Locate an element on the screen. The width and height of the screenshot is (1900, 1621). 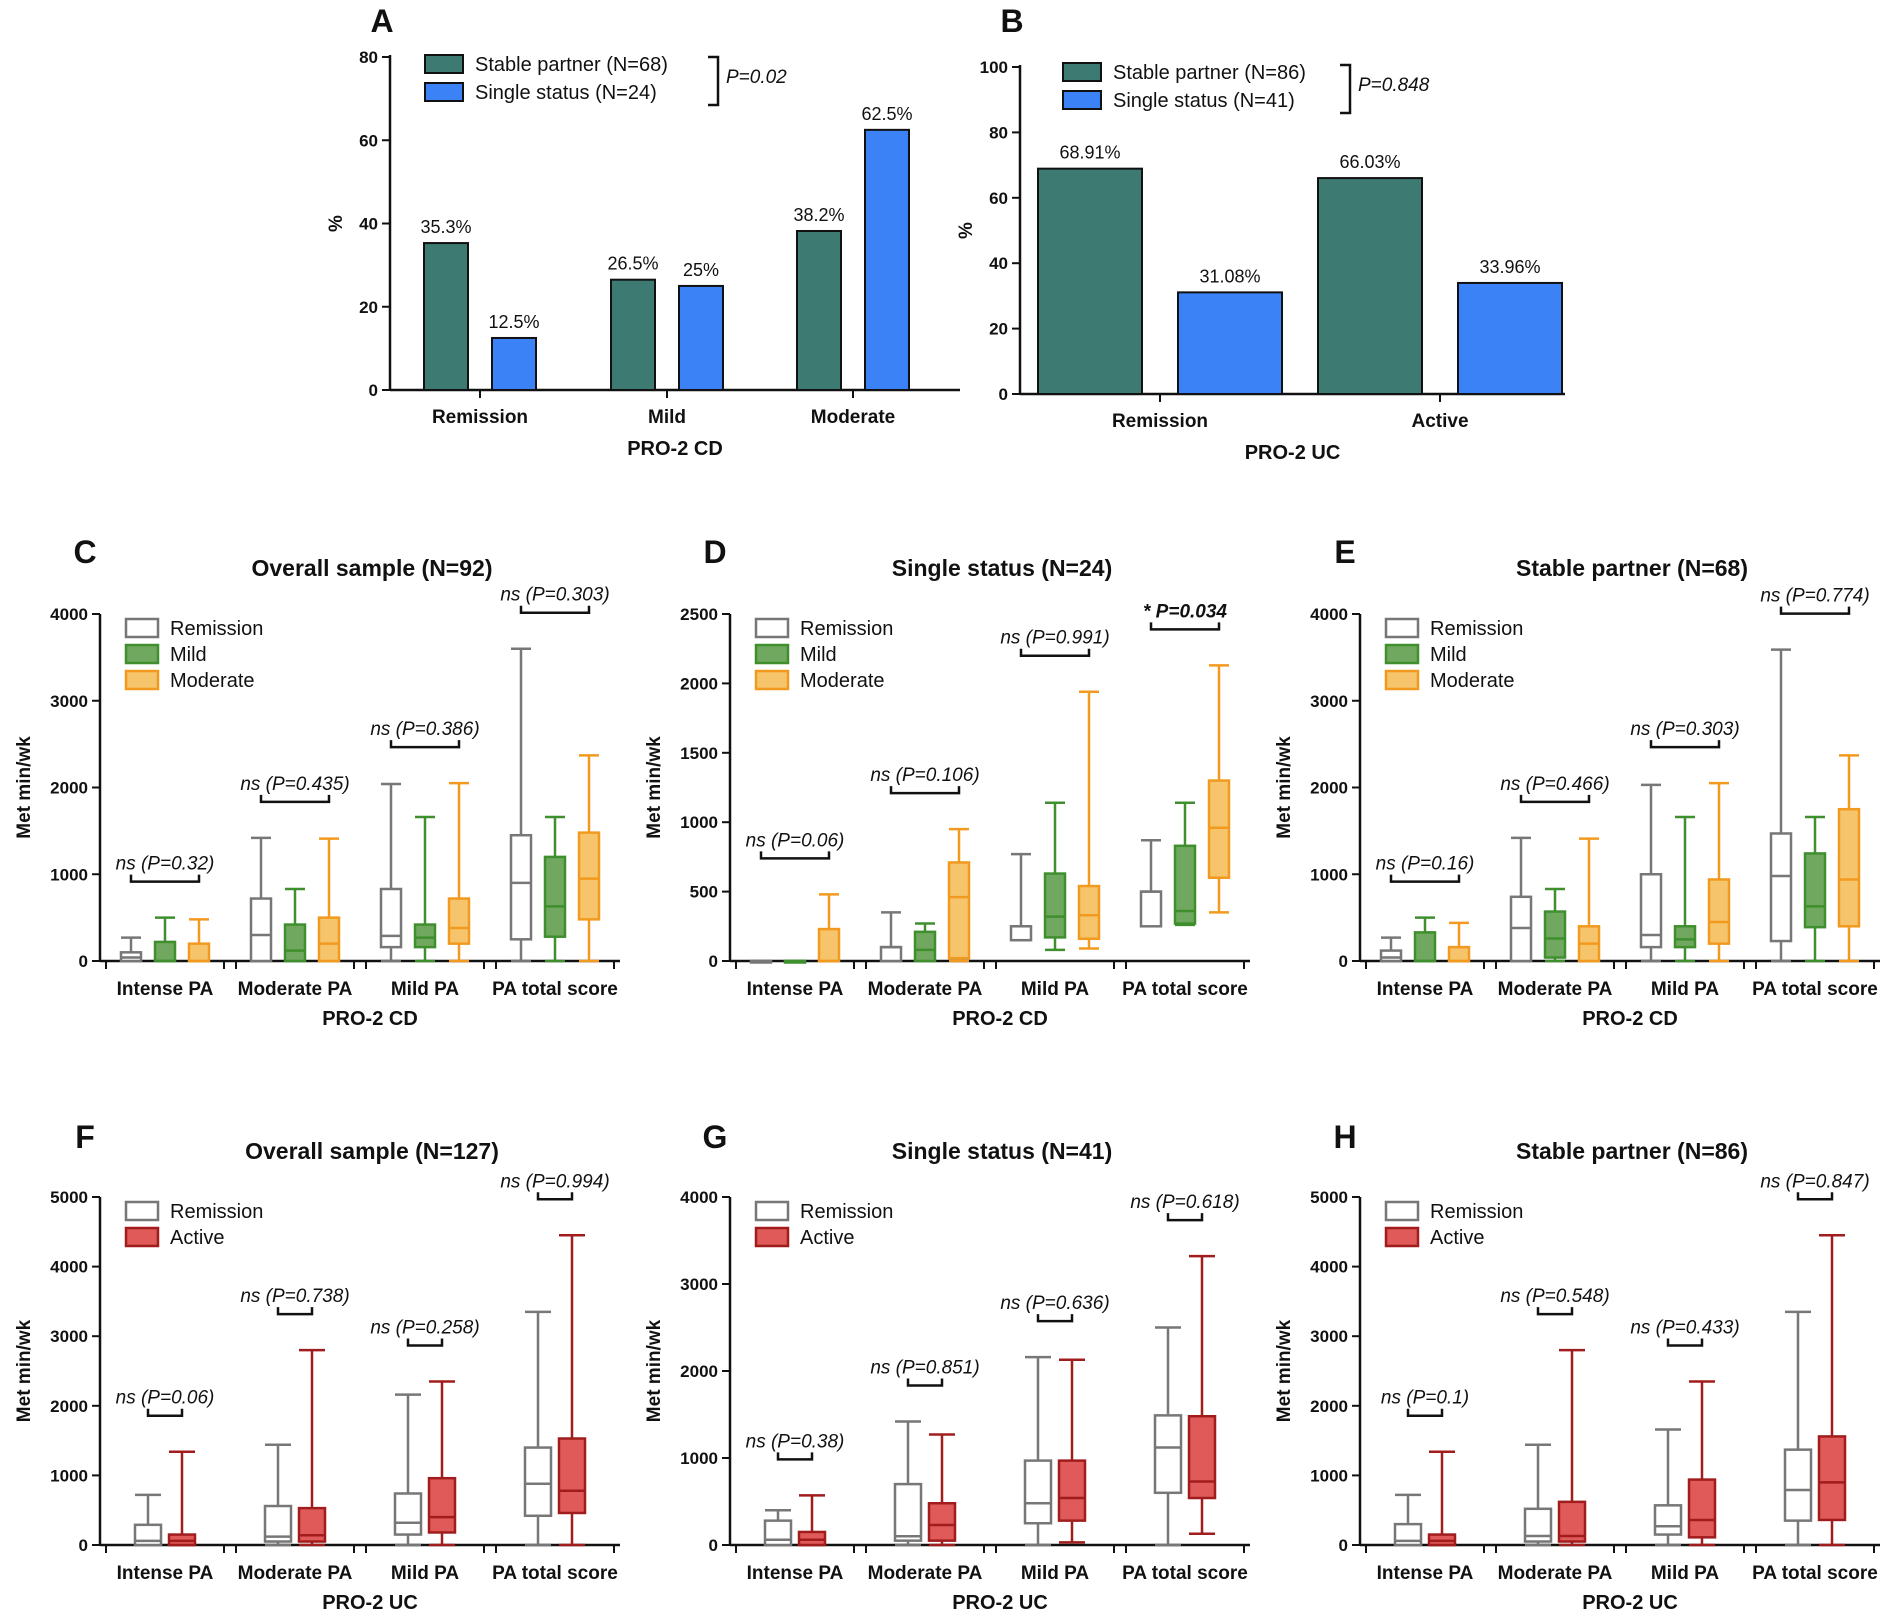
panel-f-category-label: Moderate PA is located at coordinates (295, 1573).